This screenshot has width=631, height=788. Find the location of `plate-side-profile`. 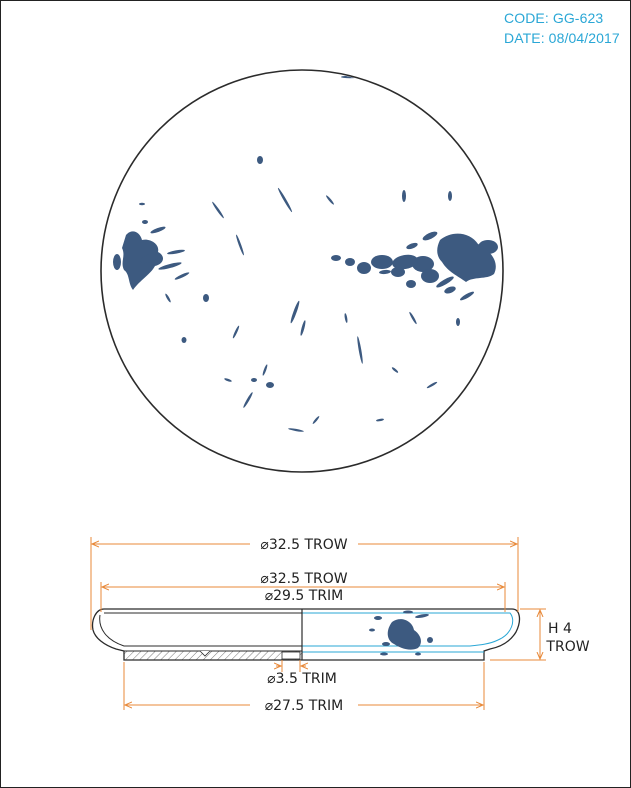

plate-side-profile is located at coordinates (306, 634).